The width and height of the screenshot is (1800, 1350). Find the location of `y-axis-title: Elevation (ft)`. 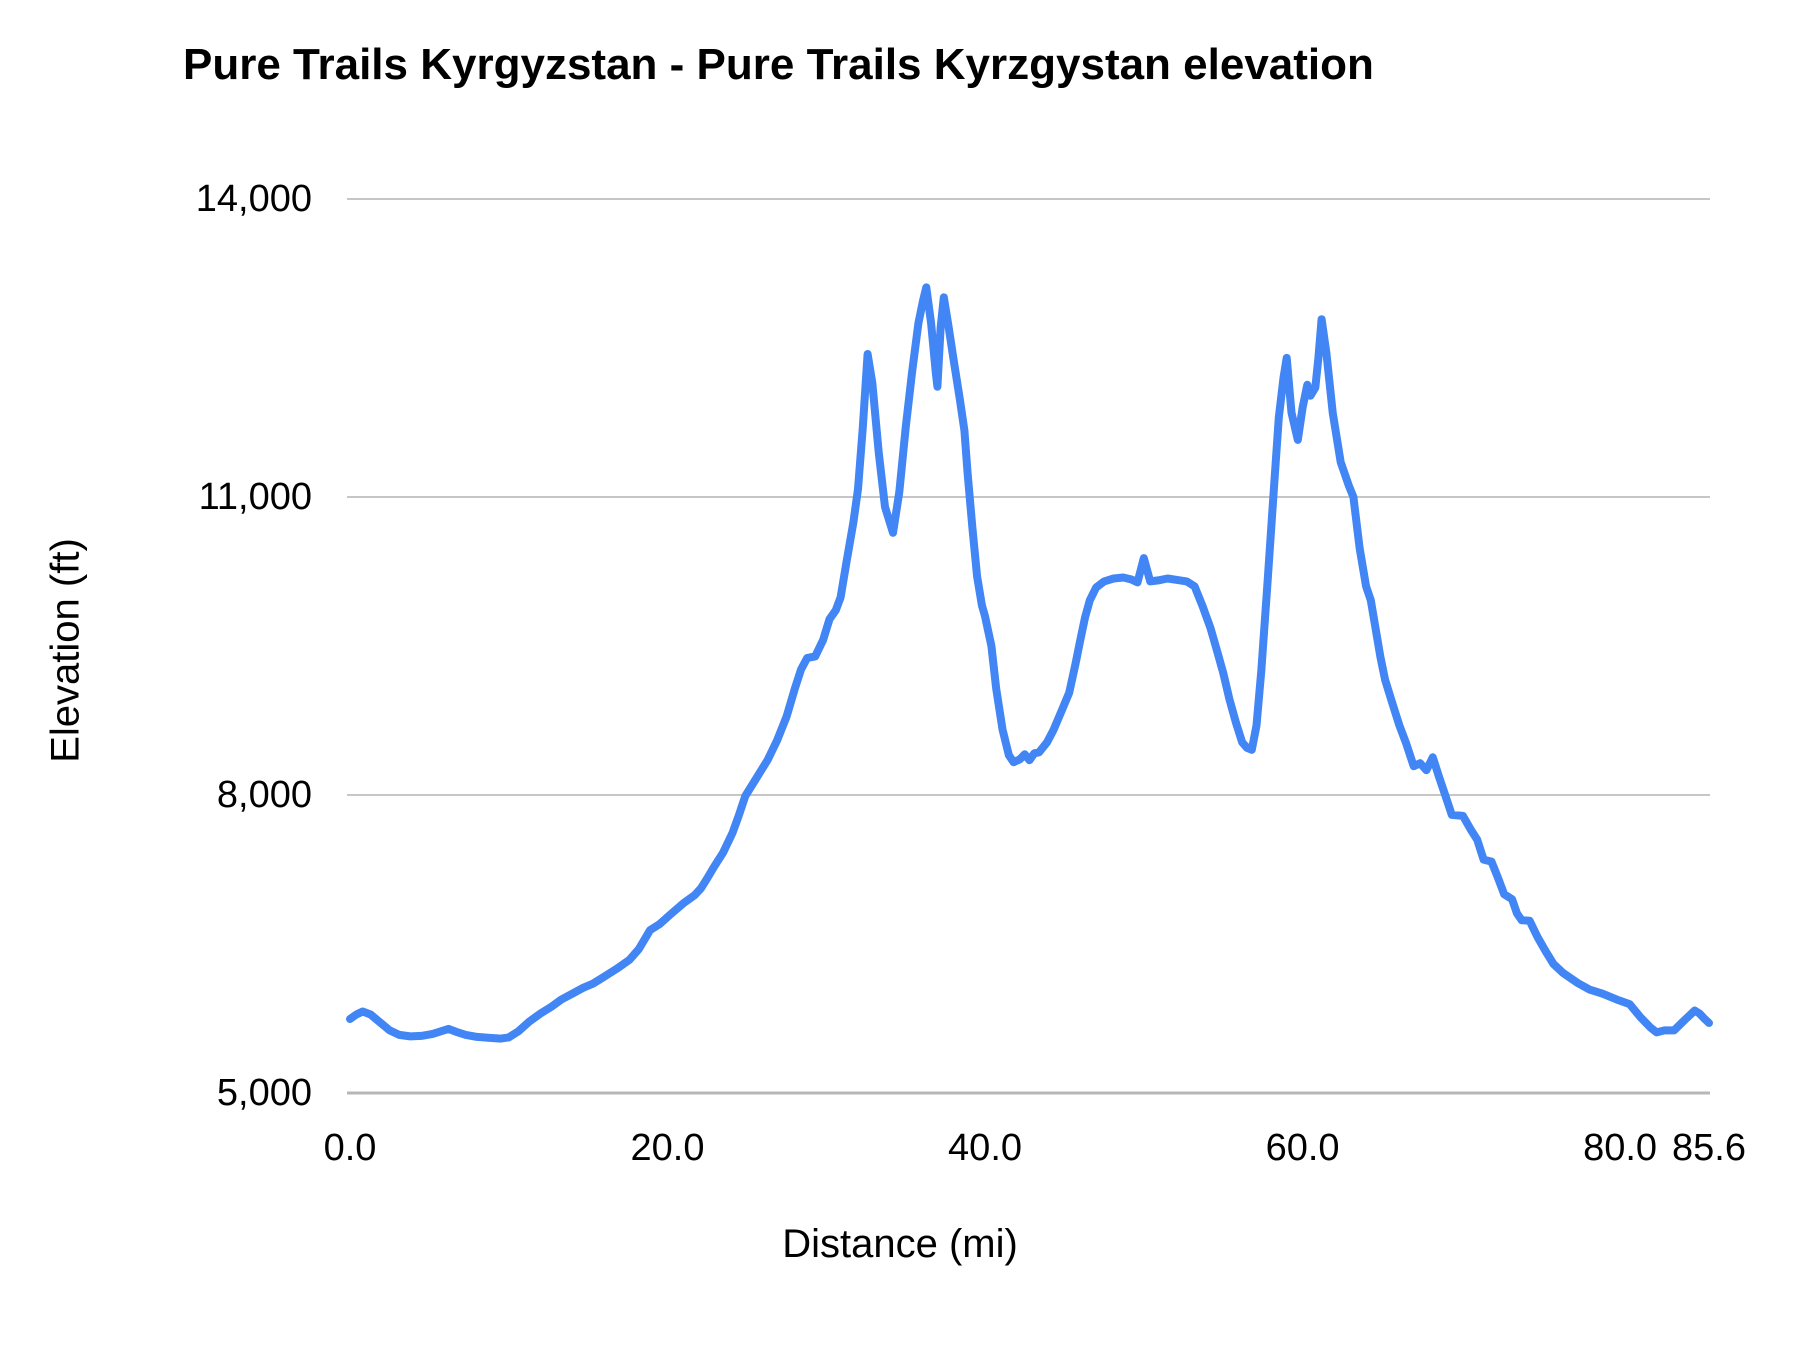

y-axis-title: Elevation (ft) is located at coordinates (65, 650).